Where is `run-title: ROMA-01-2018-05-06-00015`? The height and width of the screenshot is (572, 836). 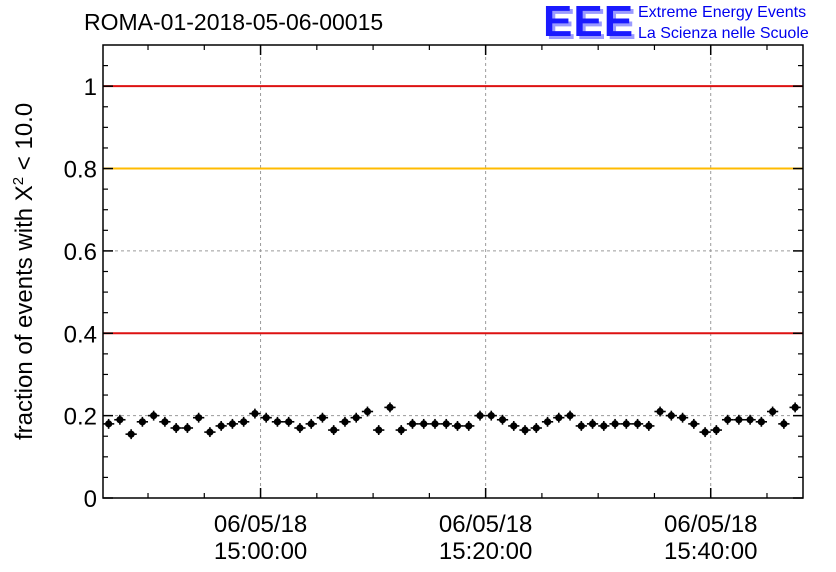 run-title: ROMA-01-2018-05-06-00015 is located at coordinates (234, 22).